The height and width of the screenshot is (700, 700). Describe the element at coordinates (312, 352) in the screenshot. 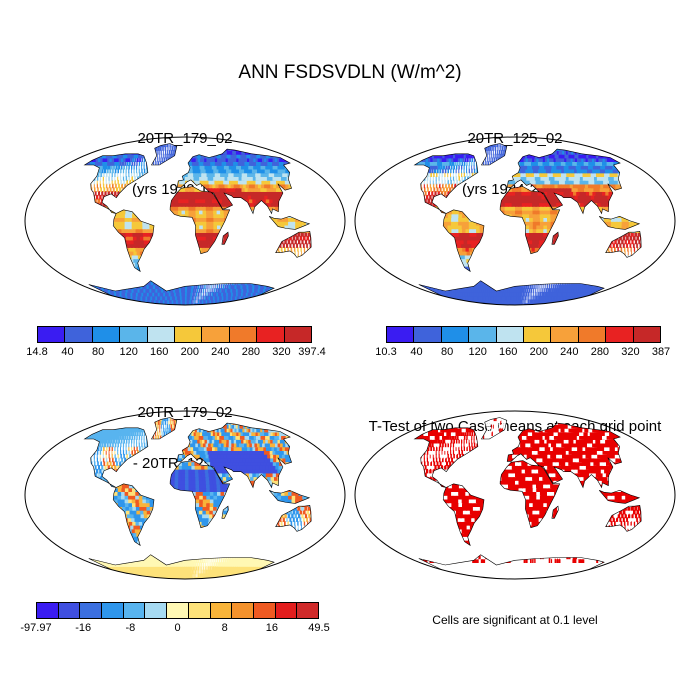

I see `colorbar-tick-label: 397.4` at that location.